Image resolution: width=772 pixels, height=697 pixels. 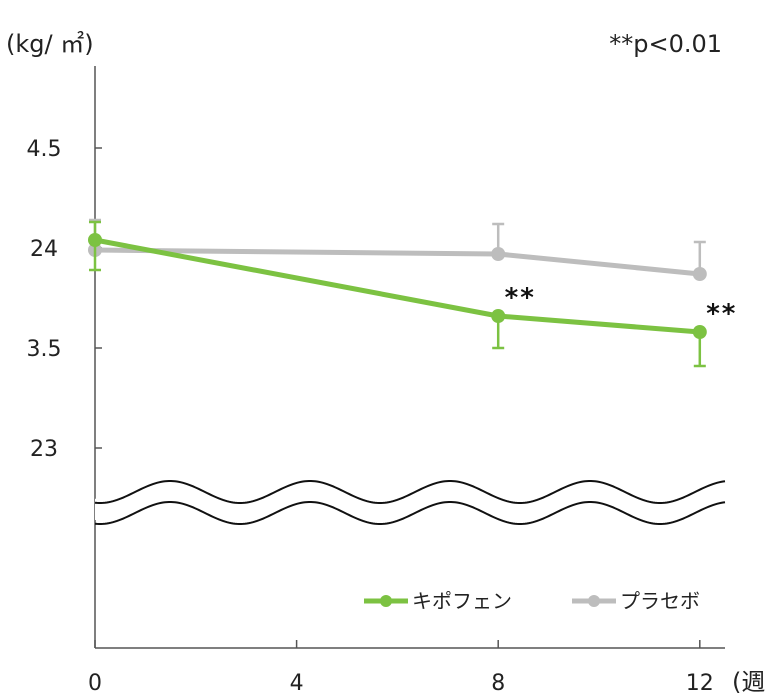 I want to click on legend-label: プラセボ, so click(x=660, y=601).